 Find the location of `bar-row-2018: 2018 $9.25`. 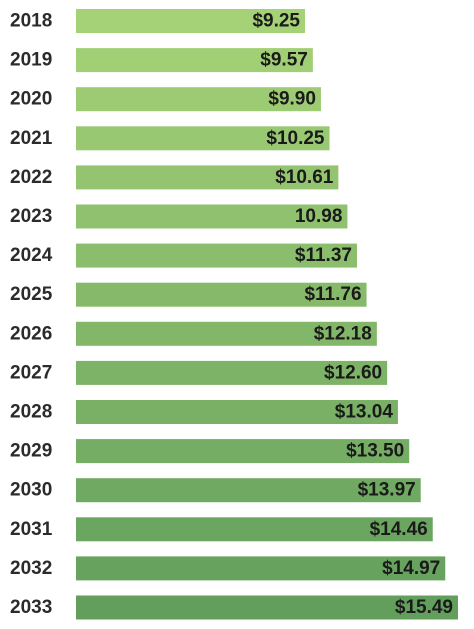

bar-row-2018: 2018 $9.25 is located at coordinates (157, 21).